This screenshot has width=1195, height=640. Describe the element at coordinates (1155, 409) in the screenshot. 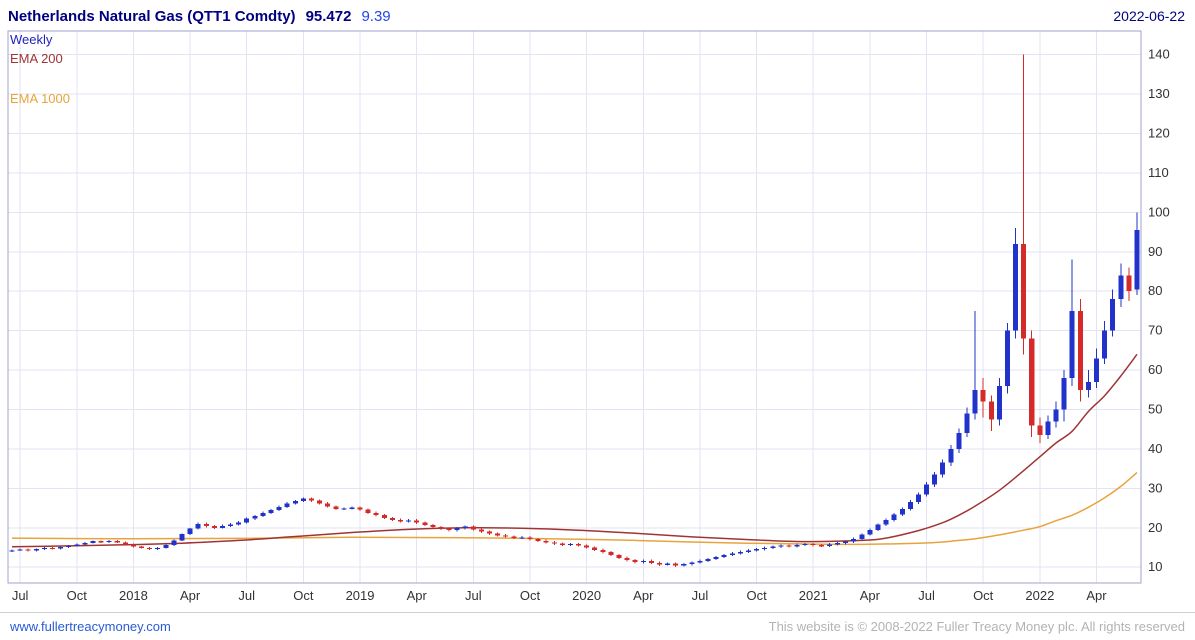

I see `y-tick-label: 50` at that location.